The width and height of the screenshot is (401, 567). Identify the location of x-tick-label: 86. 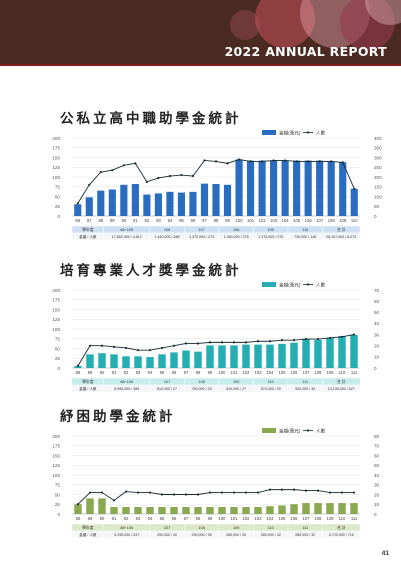
(77, 220).